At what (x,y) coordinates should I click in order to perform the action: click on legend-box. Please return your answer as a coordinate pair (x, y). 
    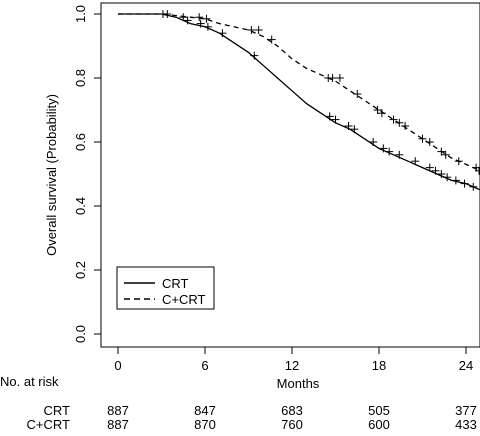
    Looking at the image, I should click on (165, 288).